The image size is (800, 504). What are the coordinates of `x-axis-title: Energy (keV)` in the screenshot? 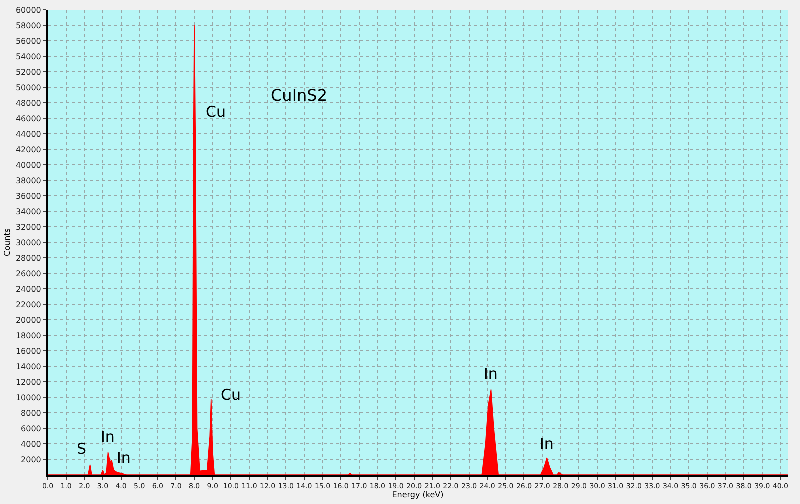 It's located at (418, 495).